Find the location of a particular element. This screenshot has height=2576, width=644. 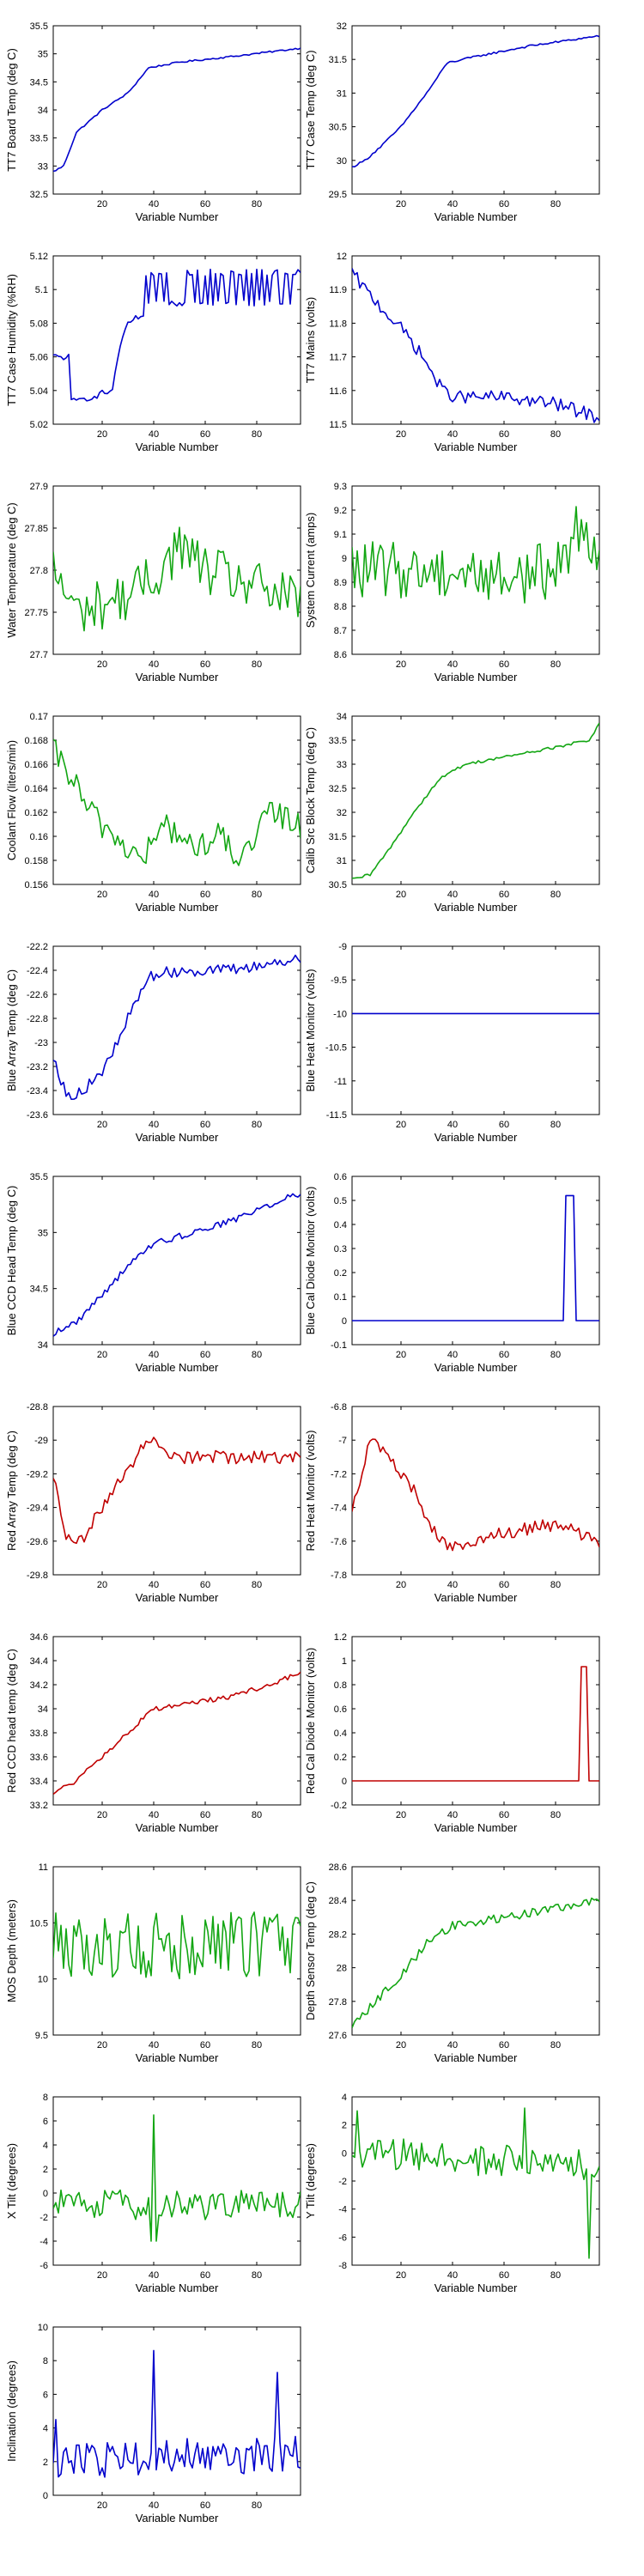

y-tick-label: 32.5 is located at coordinates (39, 195).